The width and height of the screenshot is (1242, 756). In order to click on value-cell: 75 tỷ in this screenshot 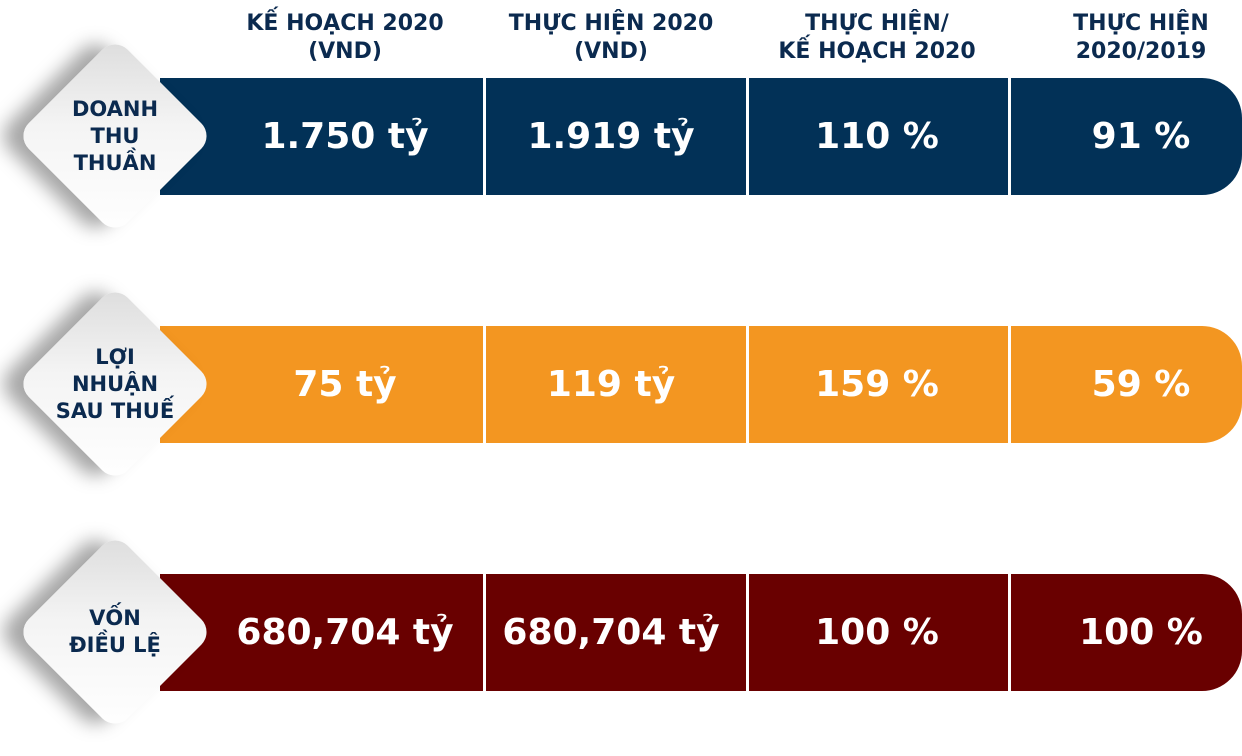, I will do `click(345, 384)`.